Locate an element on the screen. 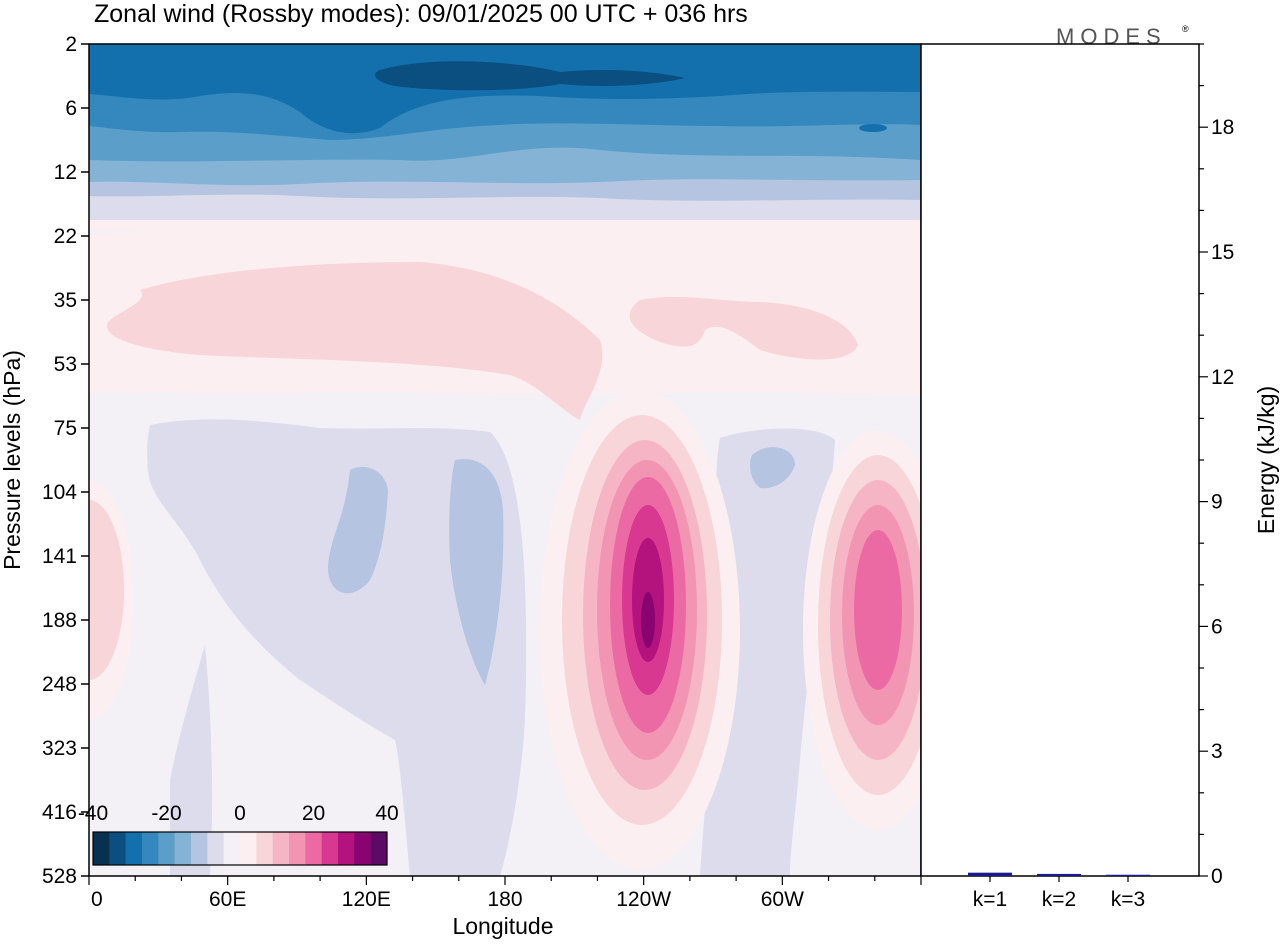 The height and width of the screenshot is (947, 1280). y-axis-label: Pressure levels (hPa) is located at coordinates (12, 460).